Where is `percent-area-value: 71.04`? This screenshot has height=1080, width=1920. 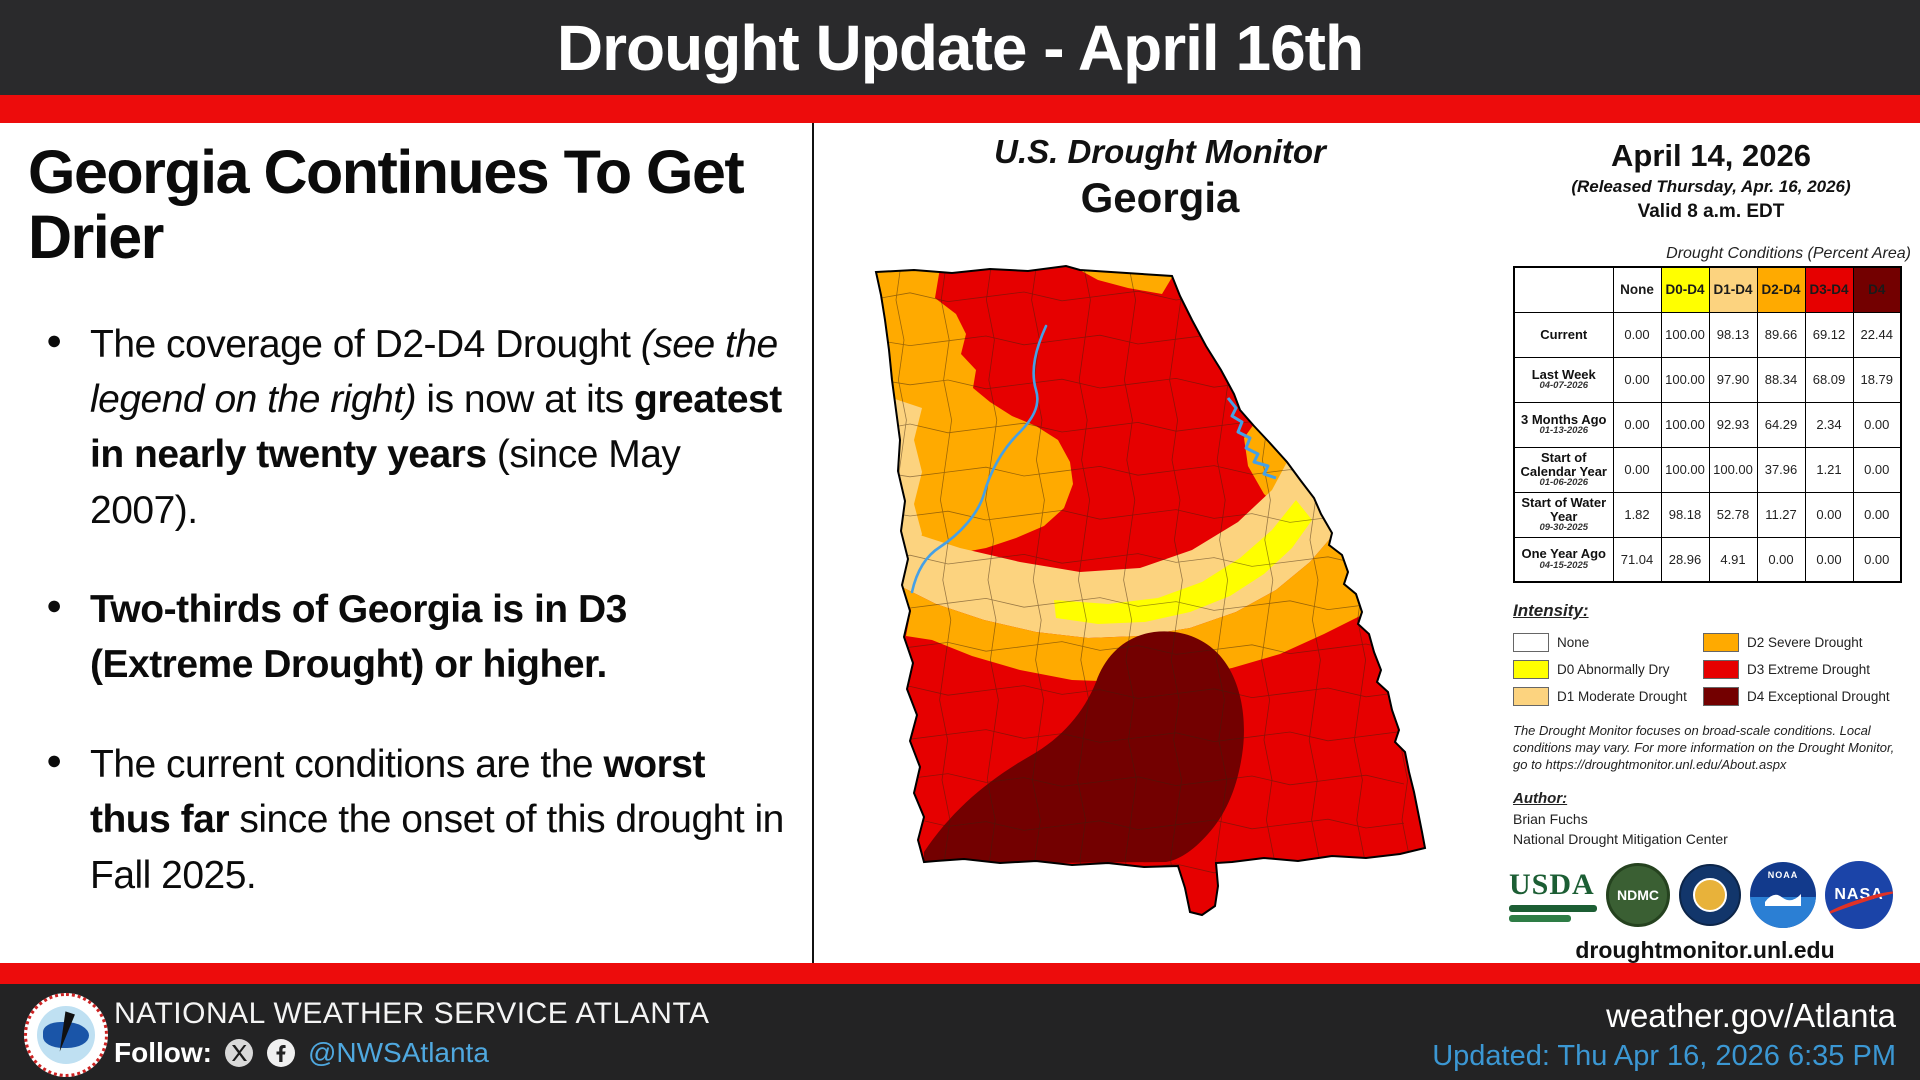 percent-area-value: 71.04 is located at coordinates (1637, 559).